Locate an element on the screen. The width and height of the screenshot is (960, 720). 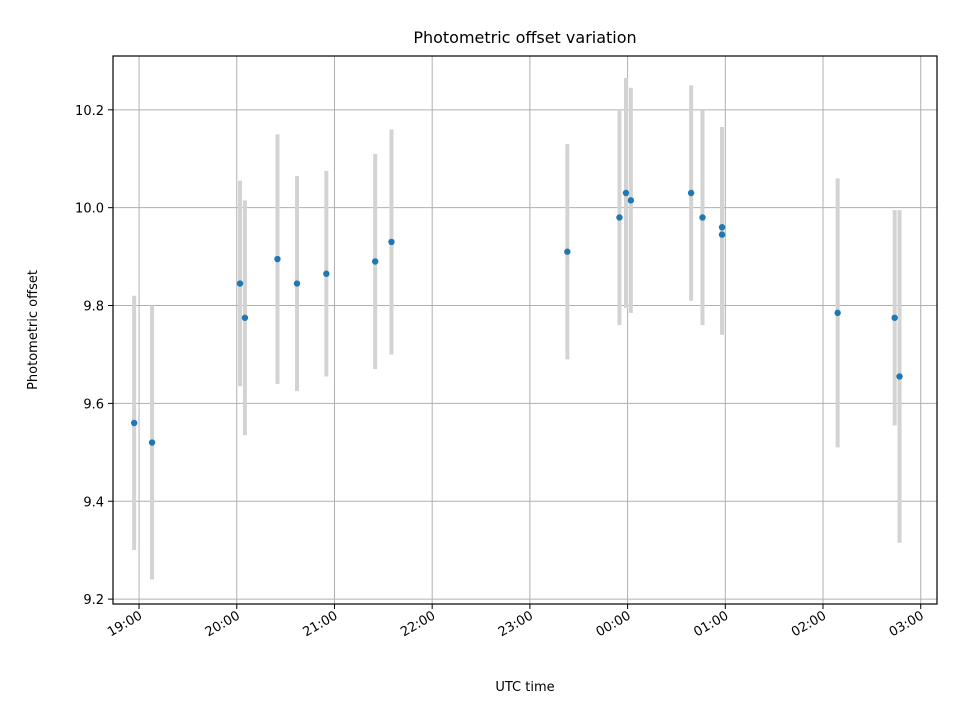
y-tick-label: 9.4 is located at coordinates (93, 502).